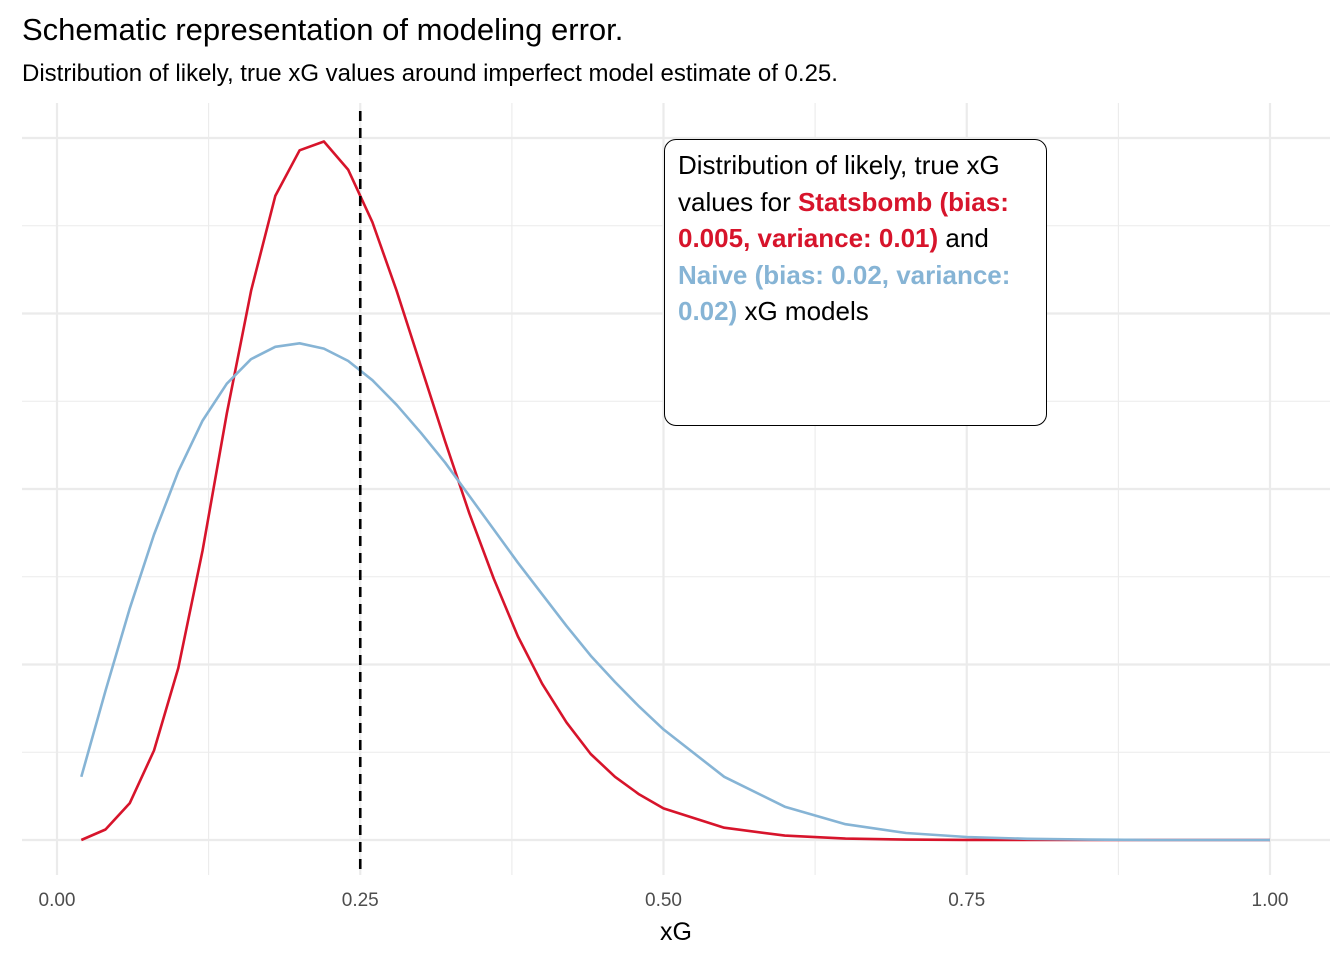  Describe the element at coordinates (844, 293) in the screenshot. I see `annotation-naive-label: Naive (bias: 0.02, variance: 0.02)` at that location.